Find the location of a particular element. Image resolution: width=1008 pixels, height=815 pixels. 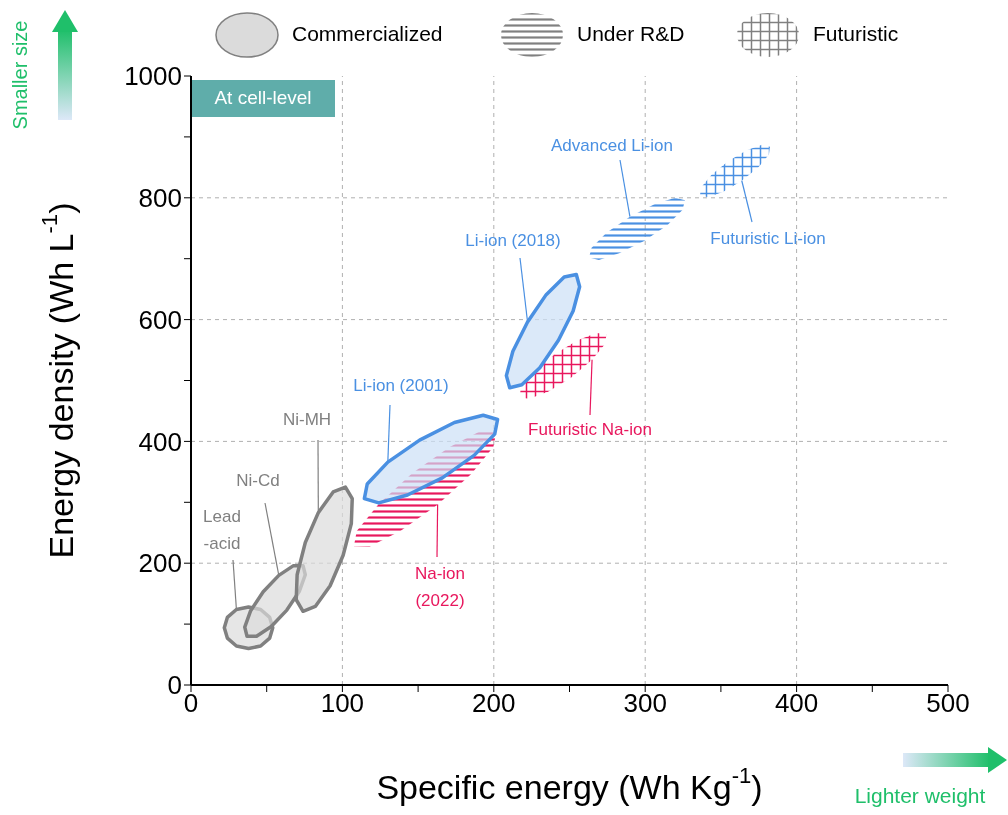

y-tick-label: 600 is located at coordinates (160, 319).